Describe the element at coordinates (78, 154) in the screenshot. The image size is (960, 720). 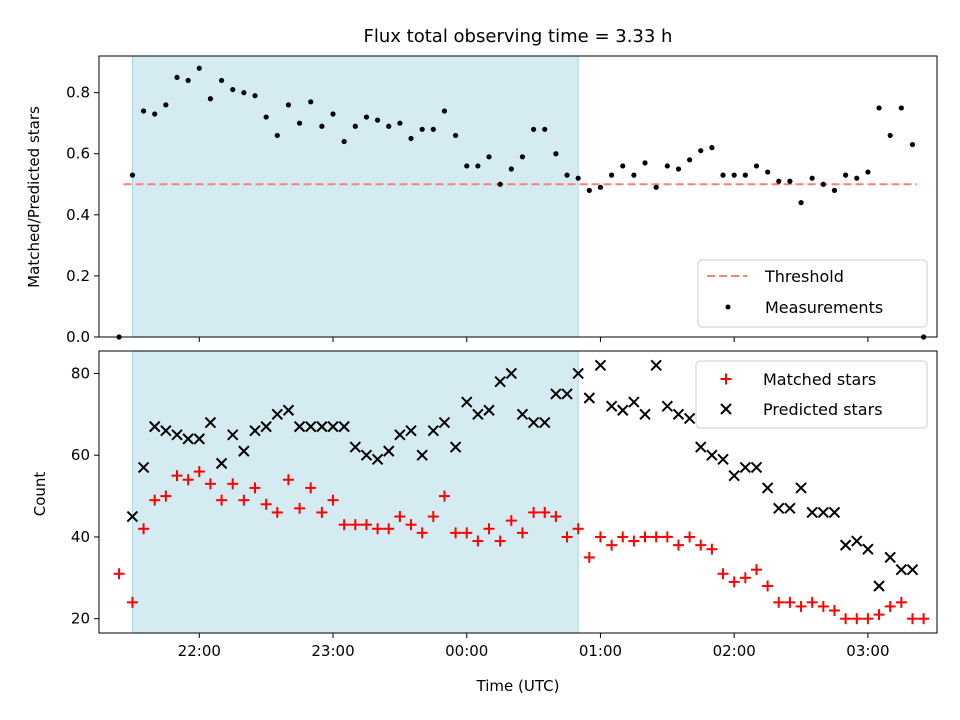
I see `y-tick-label: 0.6` at that location.